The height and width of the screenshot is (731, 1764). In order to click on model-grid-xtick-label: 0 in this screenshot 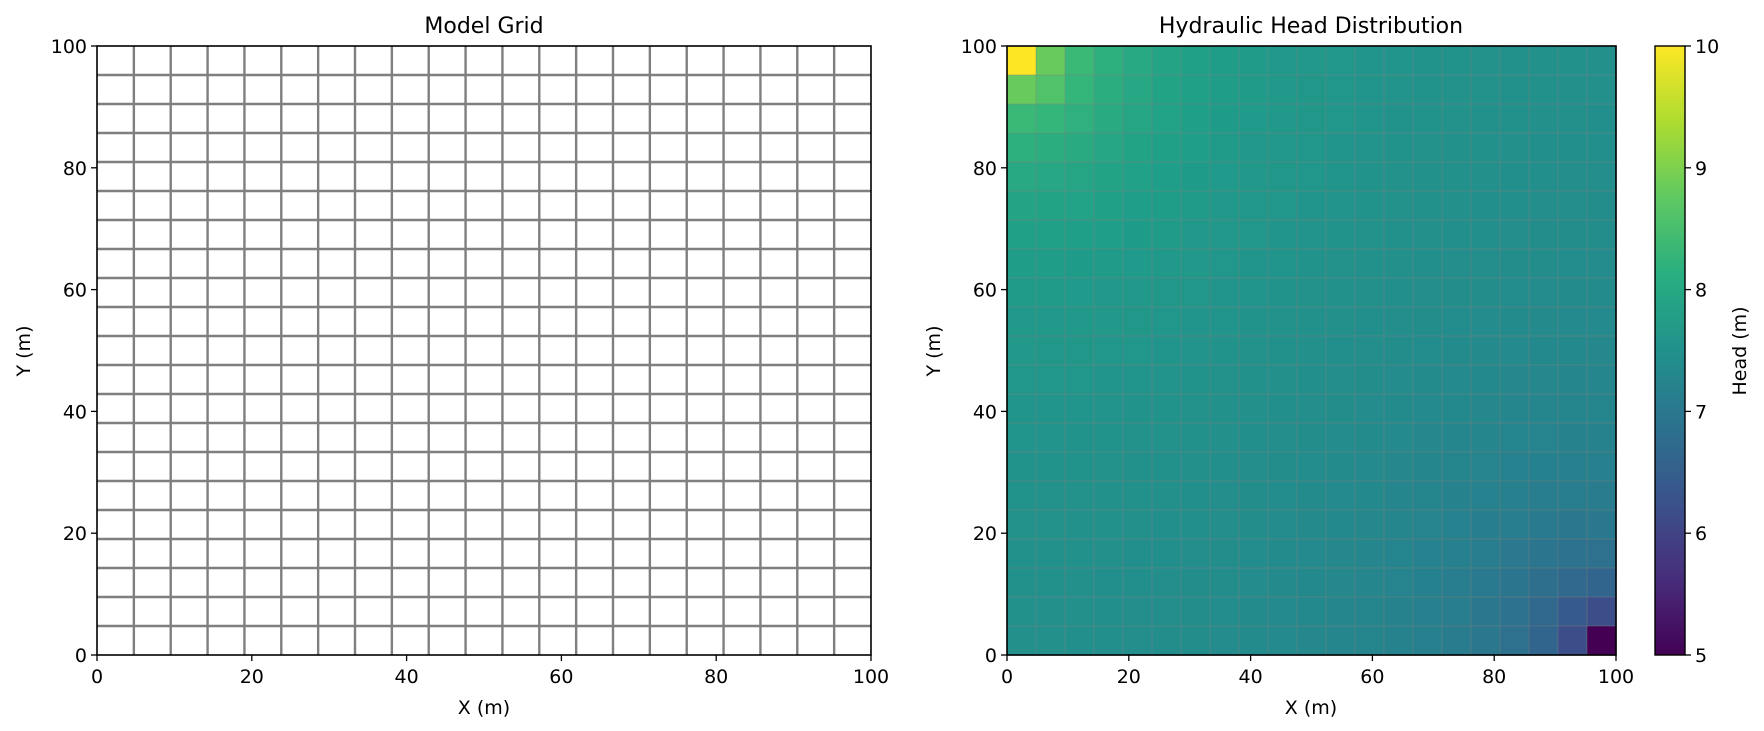, I will do `click(97, 677)`.